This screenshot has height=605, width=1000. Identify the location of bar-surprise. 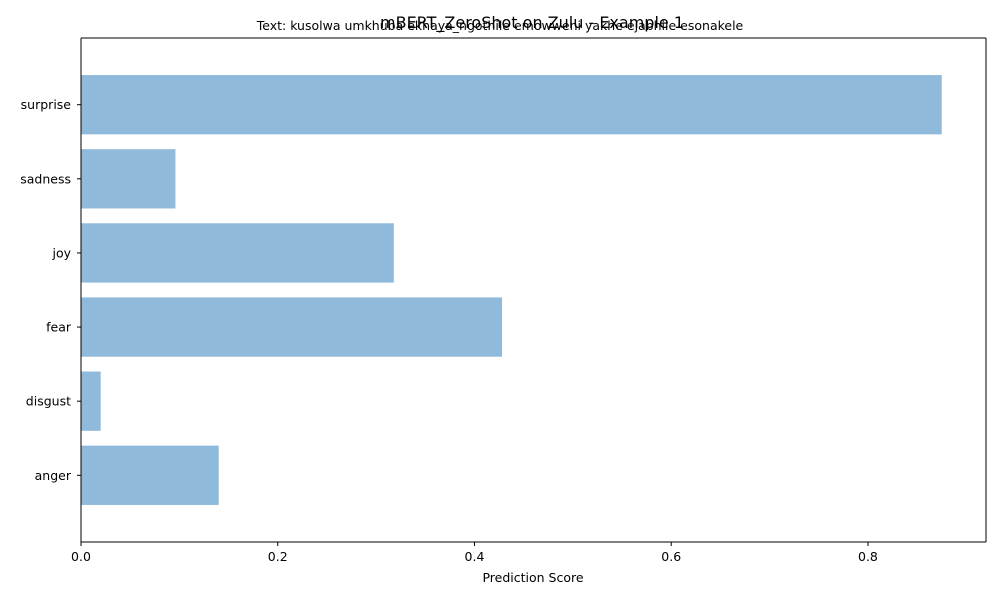
(511, 105).